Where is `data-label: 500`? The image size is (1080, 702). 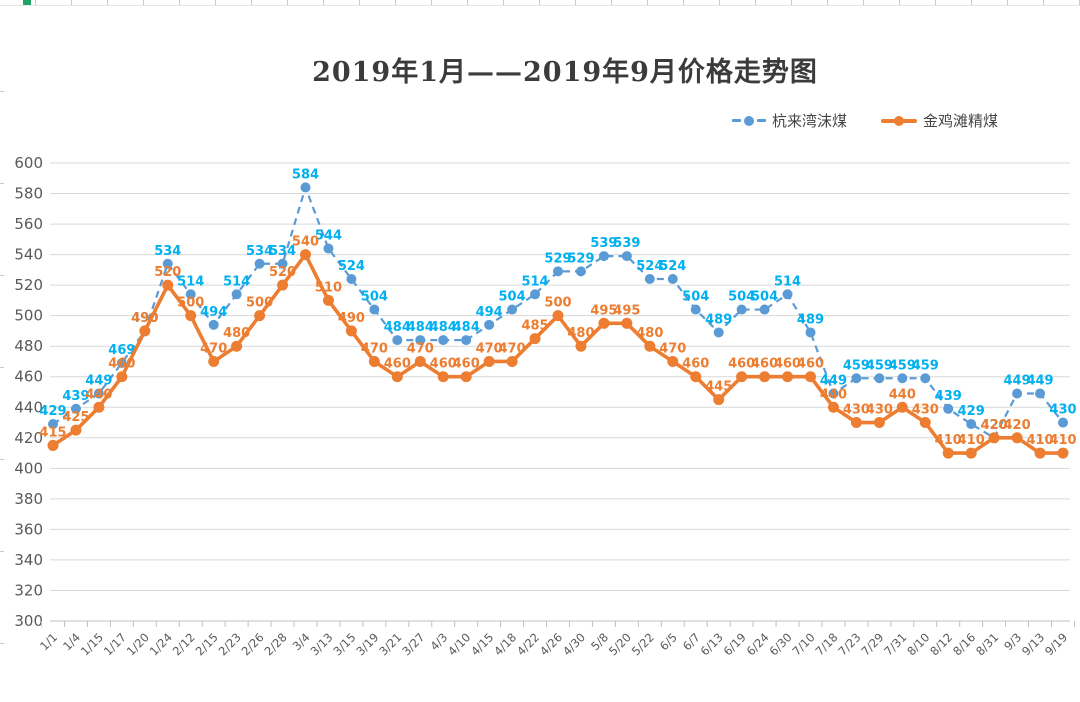 data-label: 500 is located at coordinates (259, 303).